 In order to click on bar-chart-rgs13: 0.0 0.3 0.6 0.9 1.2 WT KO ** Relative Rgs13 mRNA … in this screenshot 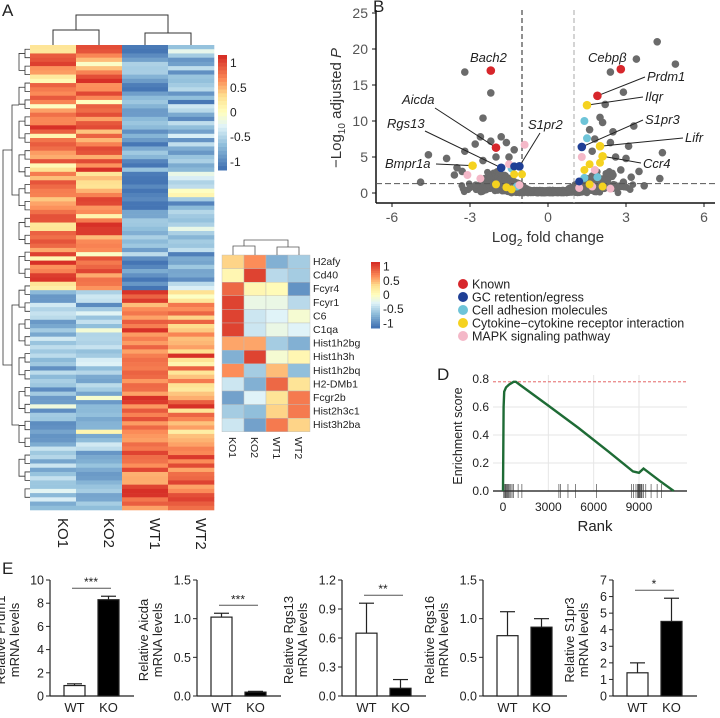, I will do `click(353, 644)`.